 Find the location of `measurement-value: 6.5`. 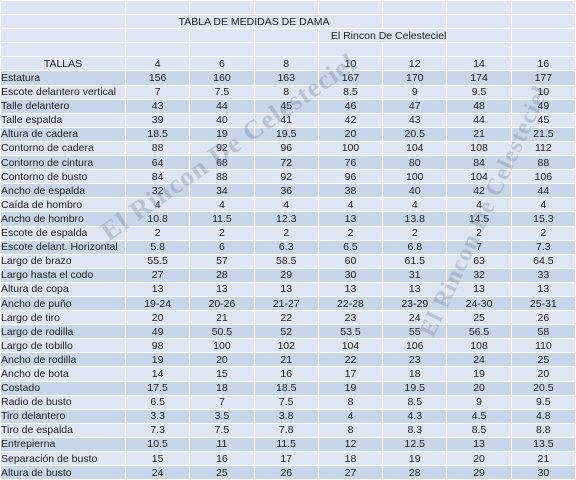

measurement-value: 6.5 is located at coordinates (350, 247).